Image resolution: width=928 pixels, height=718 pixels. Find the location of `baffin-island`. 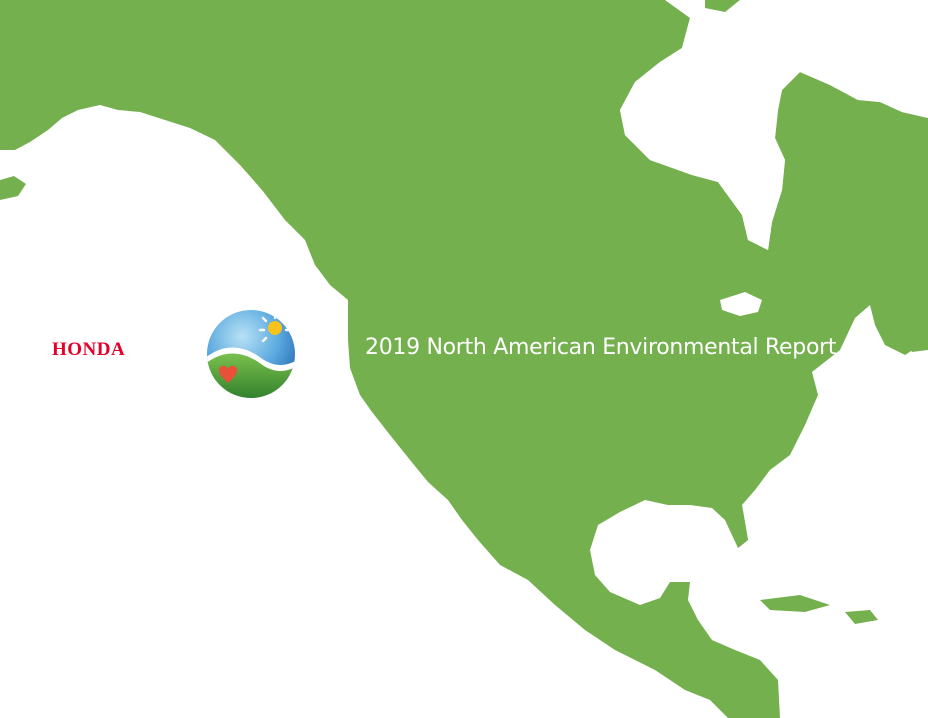

baffin-island is located at coordinates (722, 6).